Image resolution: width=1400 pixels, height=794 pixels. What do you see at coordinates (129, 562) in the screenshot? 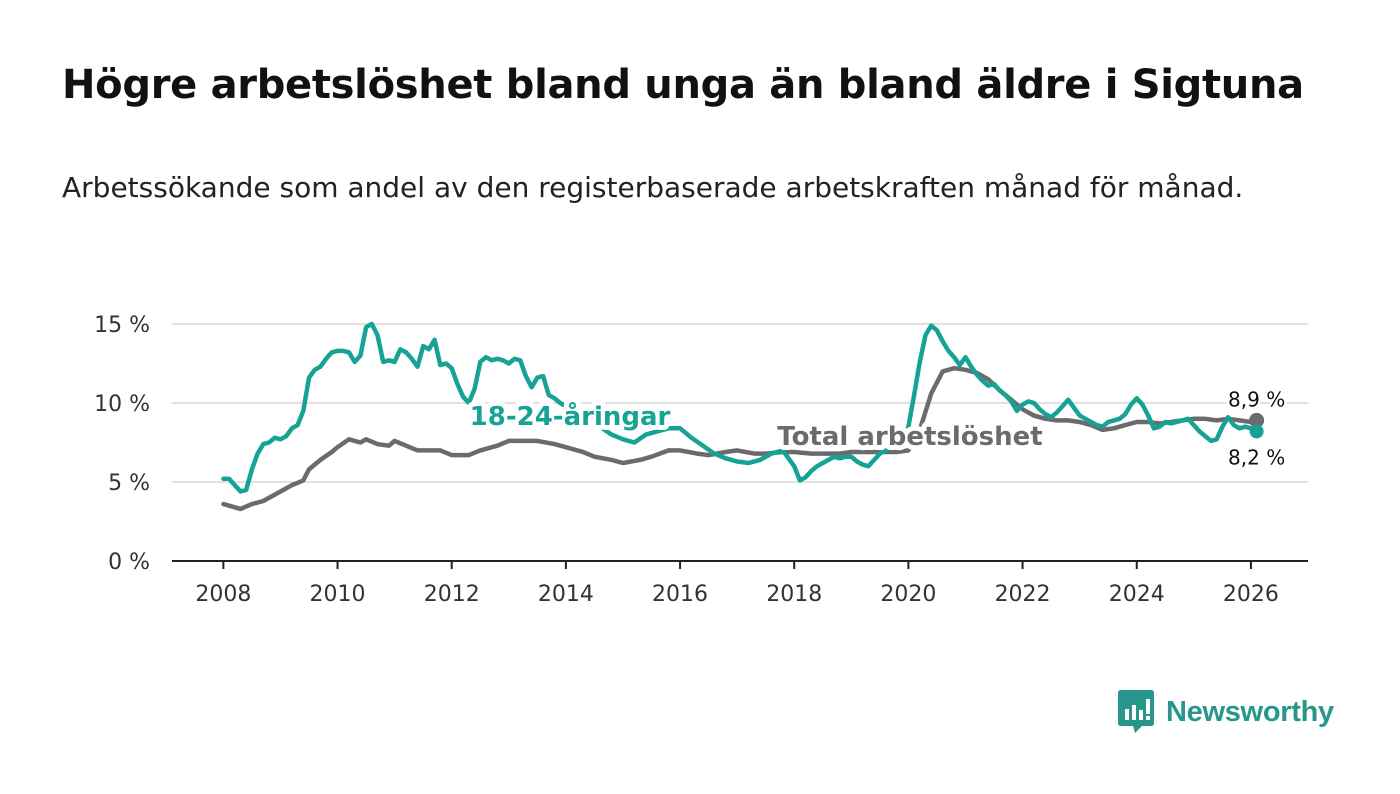
I see `y-tick-label: 0 %` at bounding box center [129, 562].